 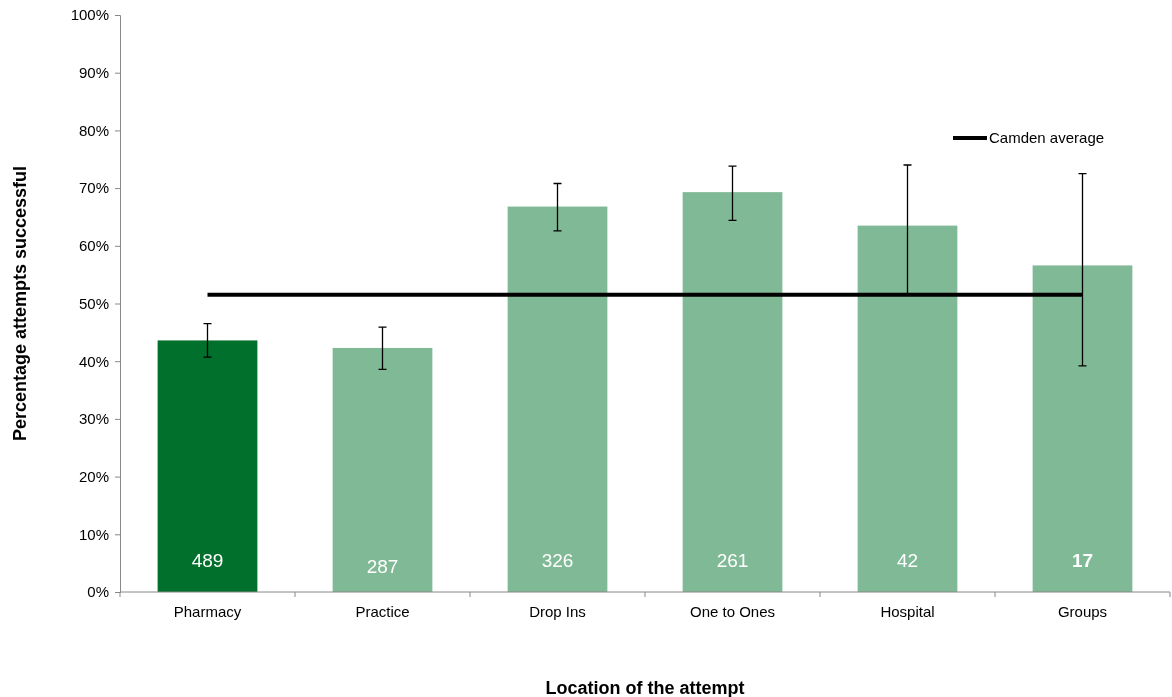 What do you see at coordinates (93, 303) in the screenshot?
I see `y-tick-label: 50%` at bounding box center [93, 303].